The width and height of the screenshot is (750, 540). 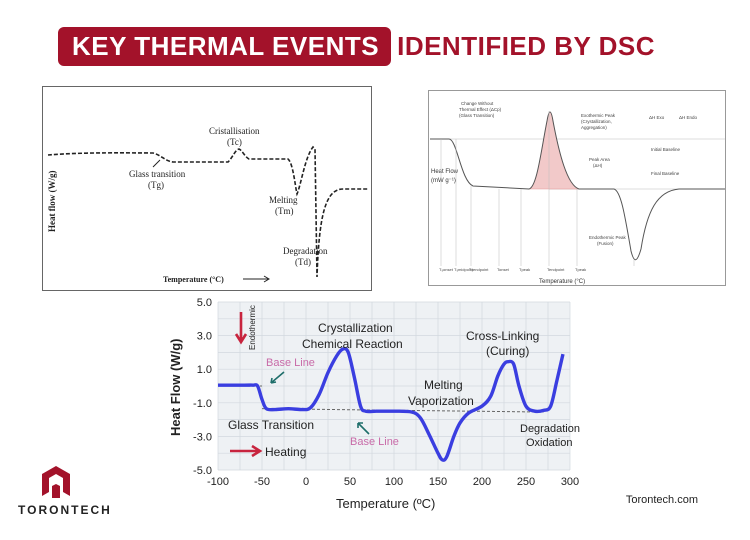 I want to click on x-tick-labels: -100 -50 0 50 100 150 200 250 300, so click(x=393, y=482).